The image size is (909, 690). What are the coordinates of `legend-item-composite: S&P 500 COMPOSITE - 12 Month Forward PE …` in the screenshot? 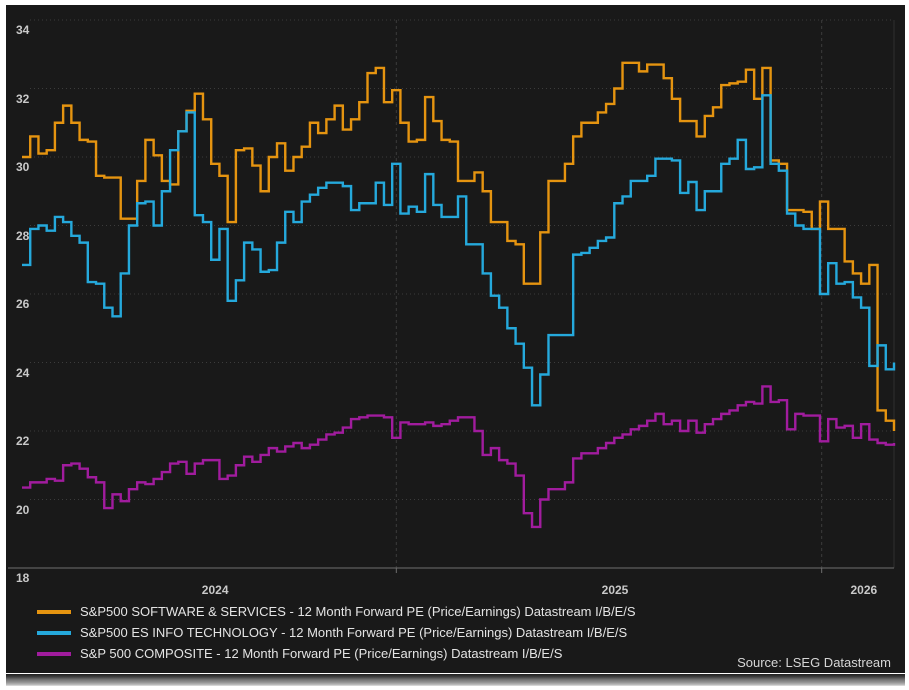 It's located at (336, 653).